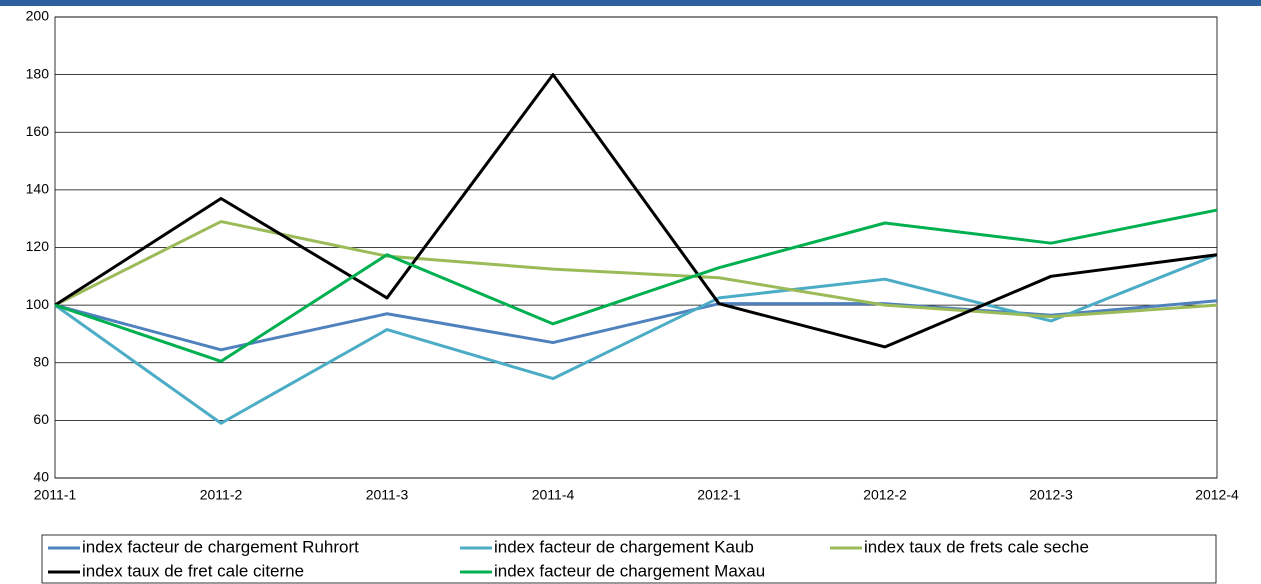 This screenshot has height=584, width=1261. I want to click on x-tick-label: 2012-1, so click(719, 495).